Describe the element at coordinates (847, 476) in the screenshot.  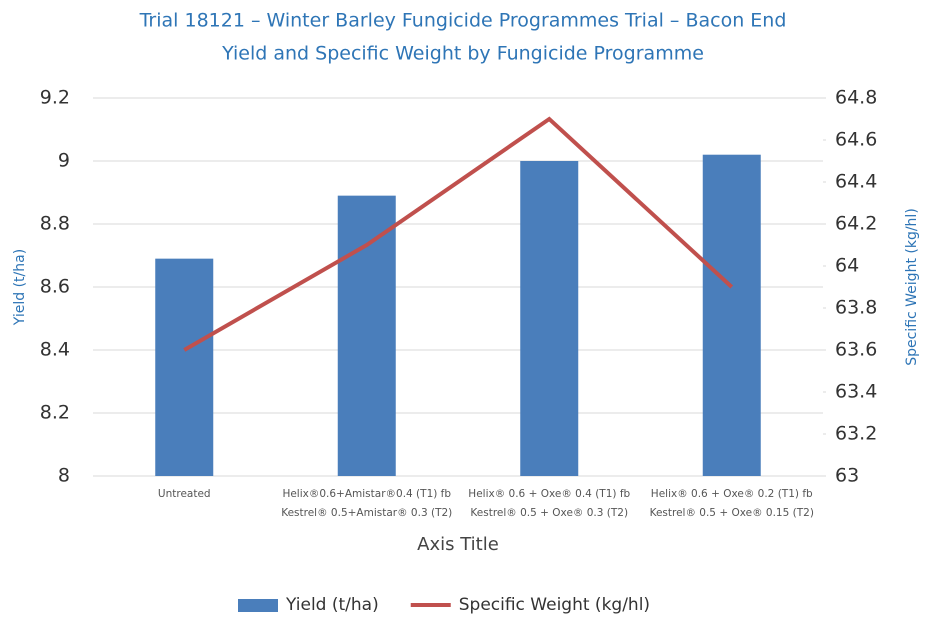
I see `y2-tick-label: 63` at that location.